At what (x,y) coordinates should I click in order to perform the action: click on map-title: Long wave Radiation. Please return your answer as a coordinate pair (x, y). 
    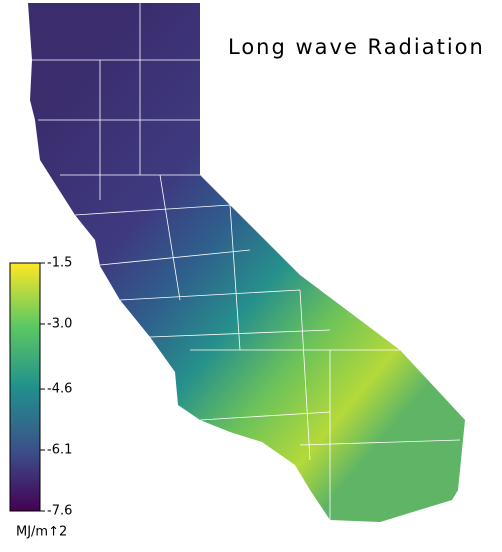
    Looking at the image, I should click on (356, 47).